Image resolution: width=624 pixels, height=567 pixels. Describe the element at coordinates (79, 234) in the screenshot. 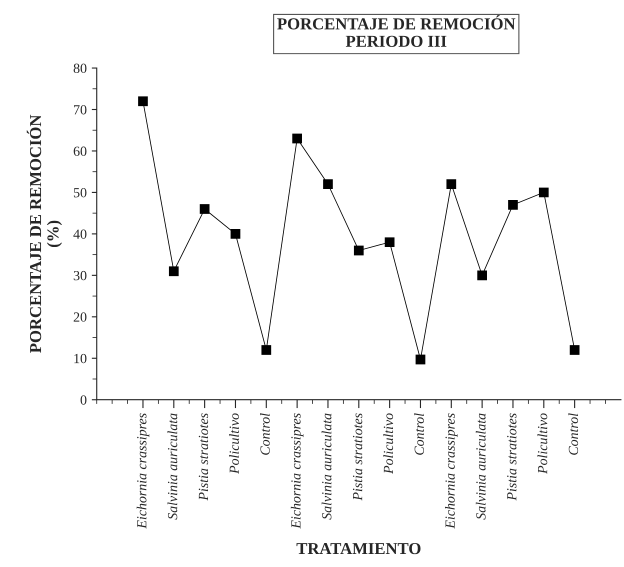

I see `y-tick-label: 40` at that location.